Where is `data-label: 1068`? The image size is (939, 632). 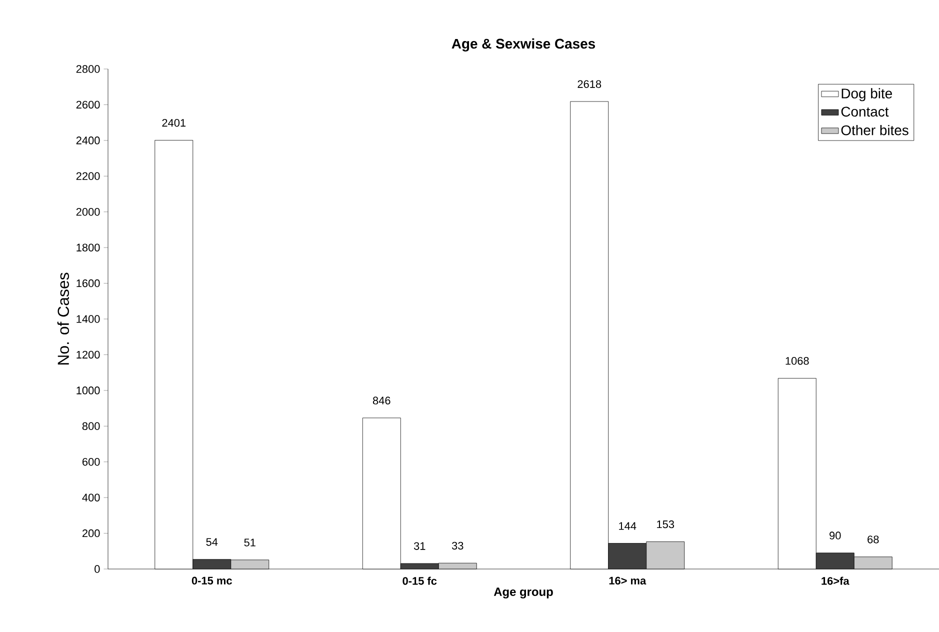 data-label: 1068 is located at coordinates (797, 361).